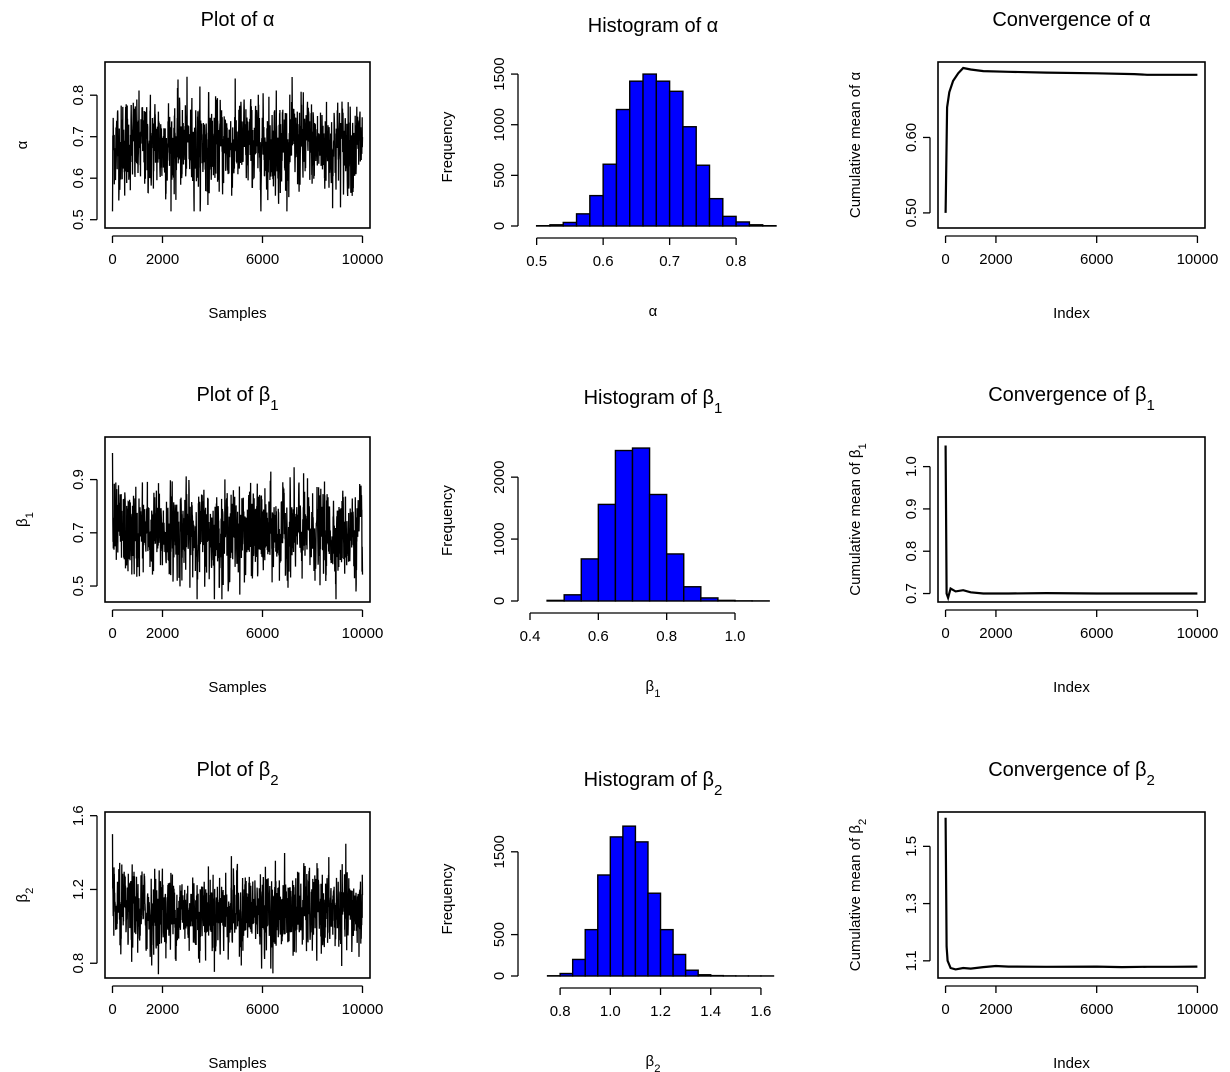  I want to click on x-axis-label: β1, so click(653, 689).